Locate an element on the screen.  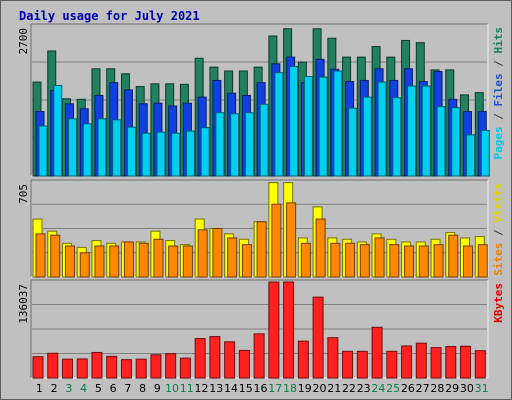
day-label-20: 20 is located at coordinates (319, 388).